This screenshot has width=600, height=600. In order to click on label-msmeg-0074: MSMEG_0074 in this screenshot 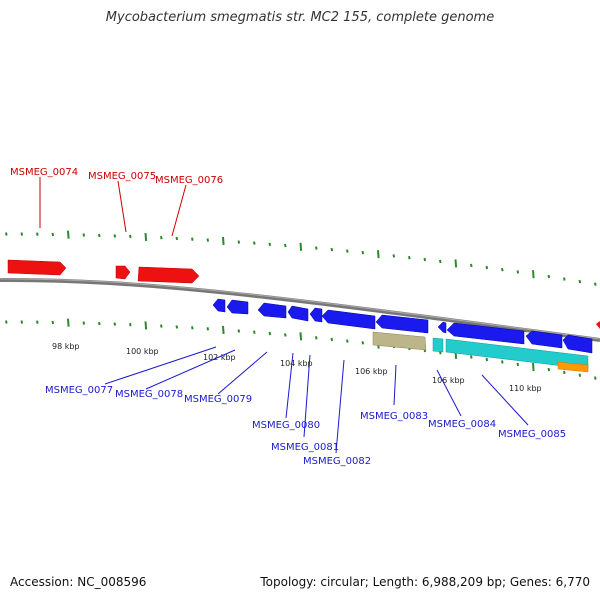, I will do `click(44, 172)`.